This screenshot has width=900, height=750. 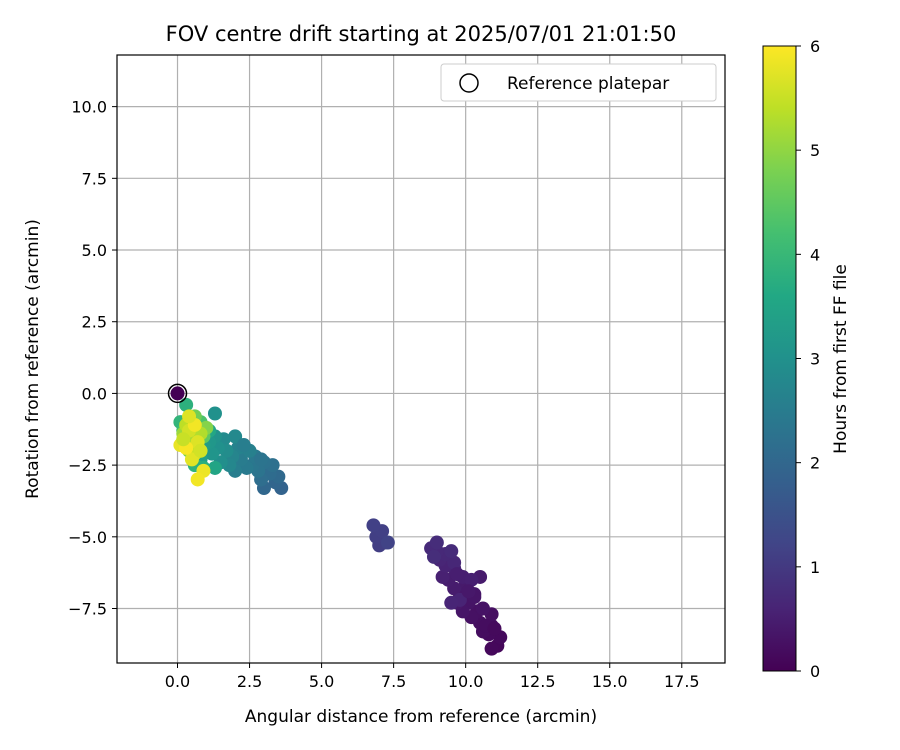 What do you see at coordinates (779, 358) in the screenshot?
I see `colorbar-gradient` at bounding box center [779, 358].